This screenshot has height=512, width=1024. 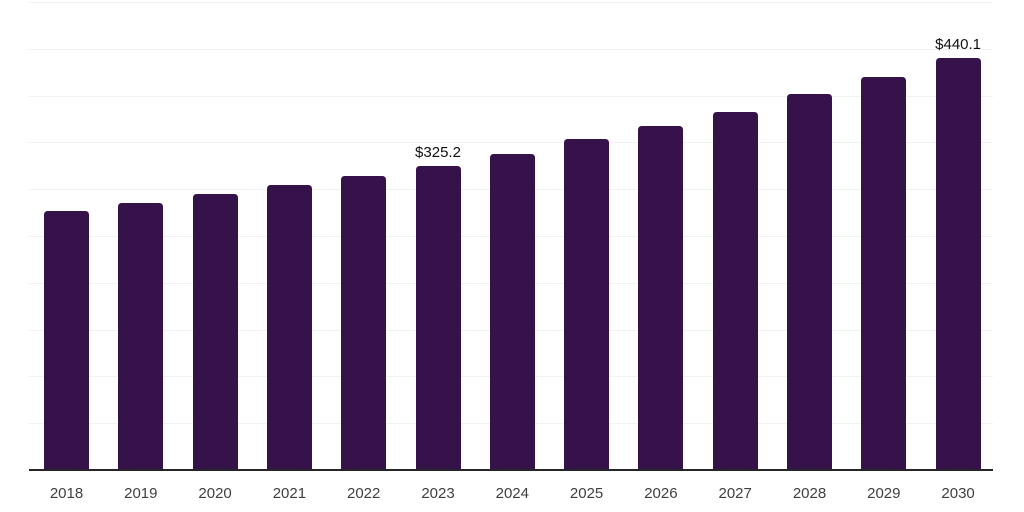 I want to click on x-tick-label-2029: 2029, so click(x=884, y=493).